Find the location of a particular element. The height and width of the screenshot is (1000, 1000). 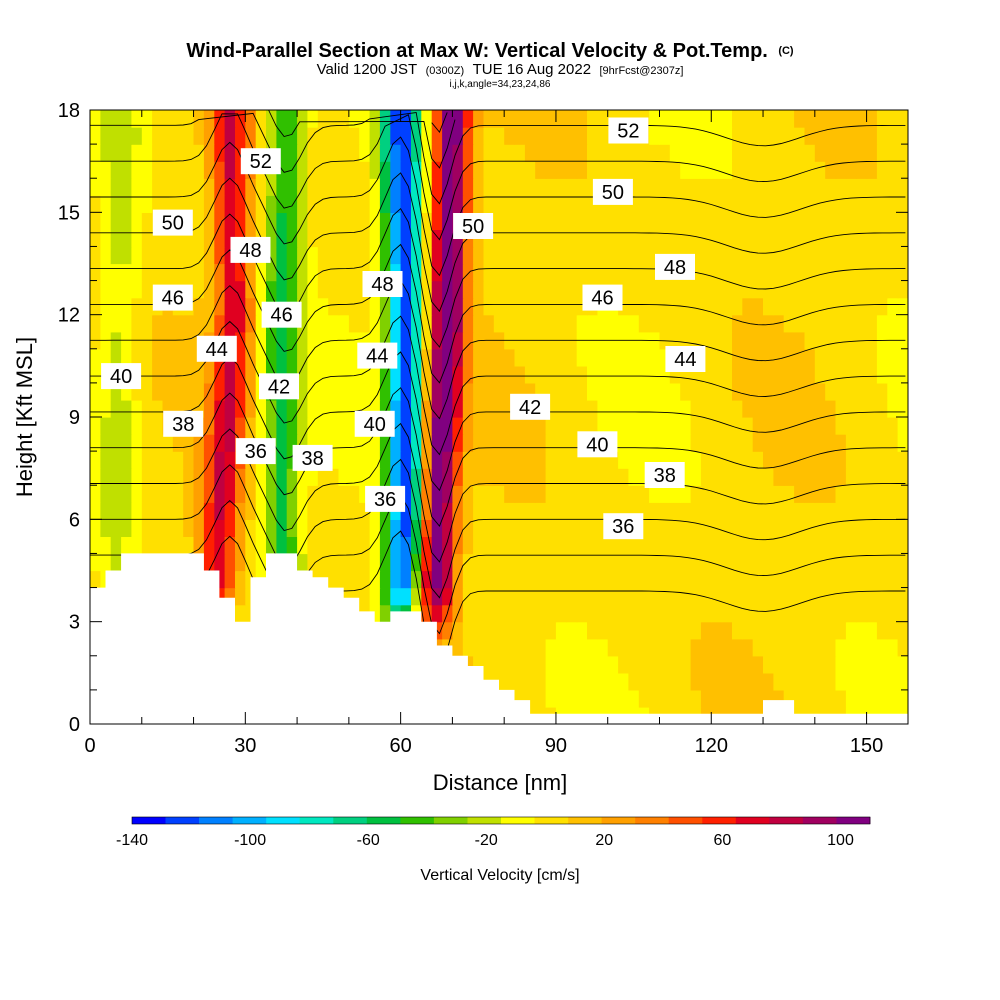

y-axis-title: Height [Kft MSL] is located at coordinates (24, 417).